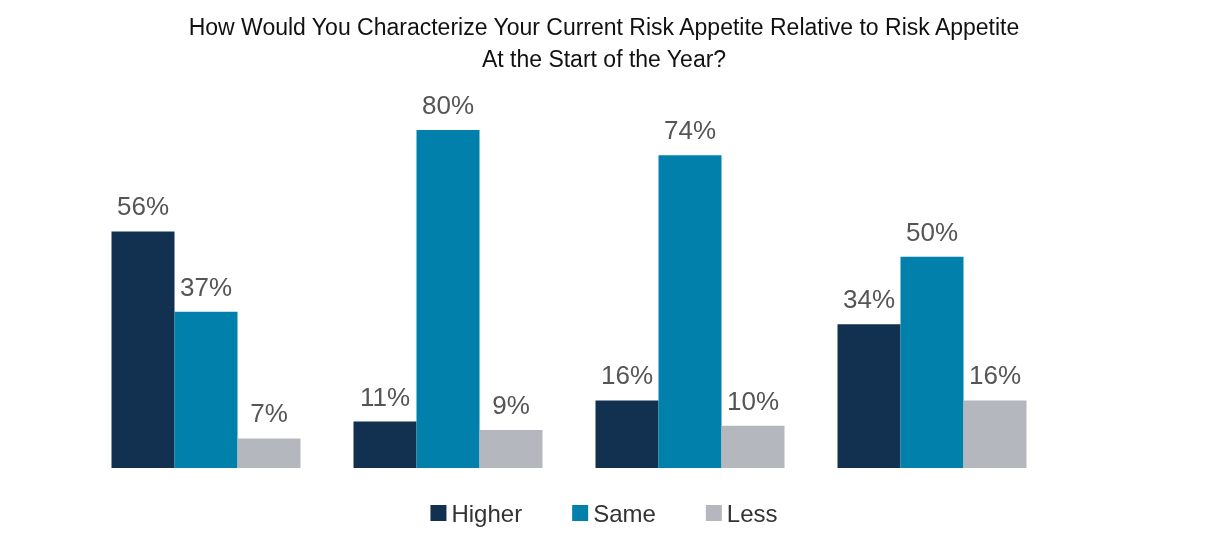  What do you see at coordinates (511, 404) in the screenshot?
I see `data-label: 9%` at bounding box center [511, 404].